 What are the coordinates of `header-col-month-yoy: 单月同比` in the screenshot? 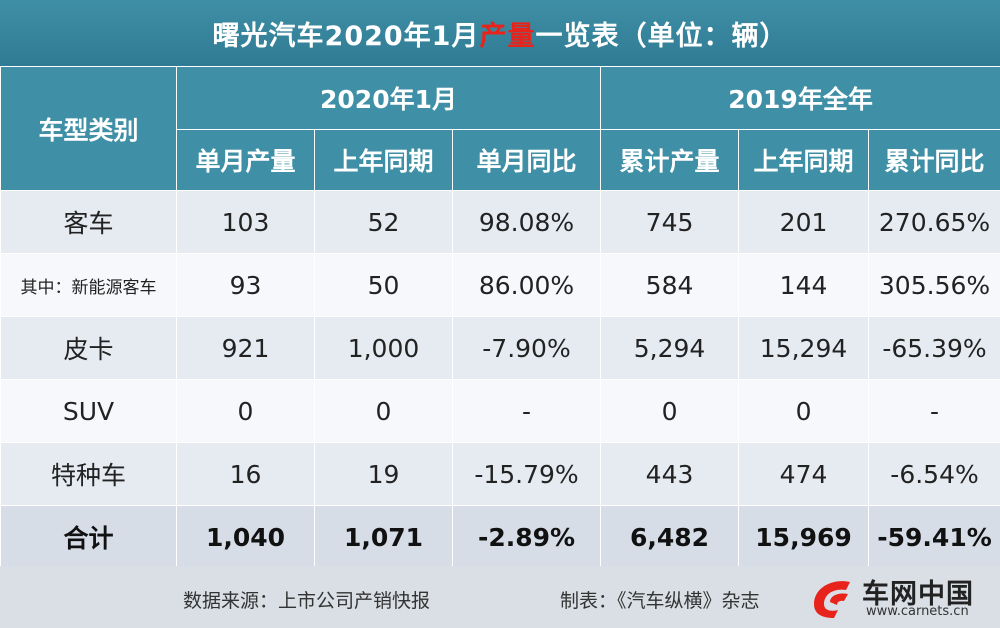 It's located at (526, 160).